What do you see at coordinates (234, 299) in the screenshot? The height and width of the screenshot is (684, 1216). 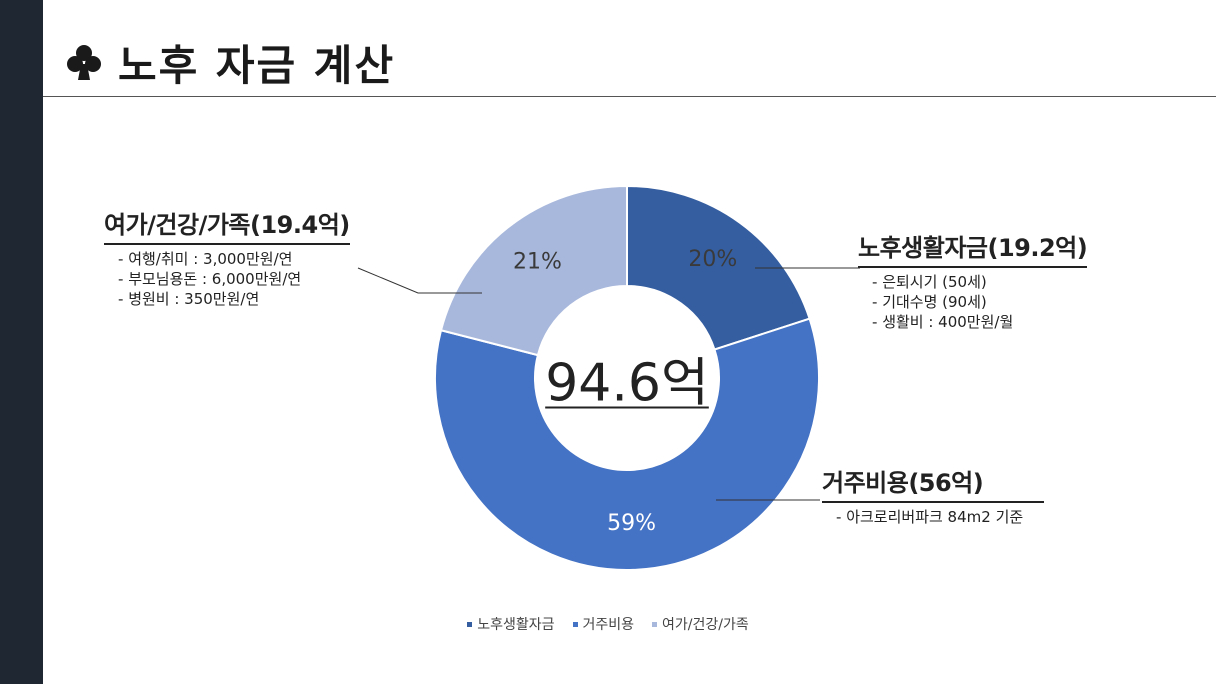 I see `callout-leisure-item: 병원비 : 350만원/연` at bounding box center [234, 299].